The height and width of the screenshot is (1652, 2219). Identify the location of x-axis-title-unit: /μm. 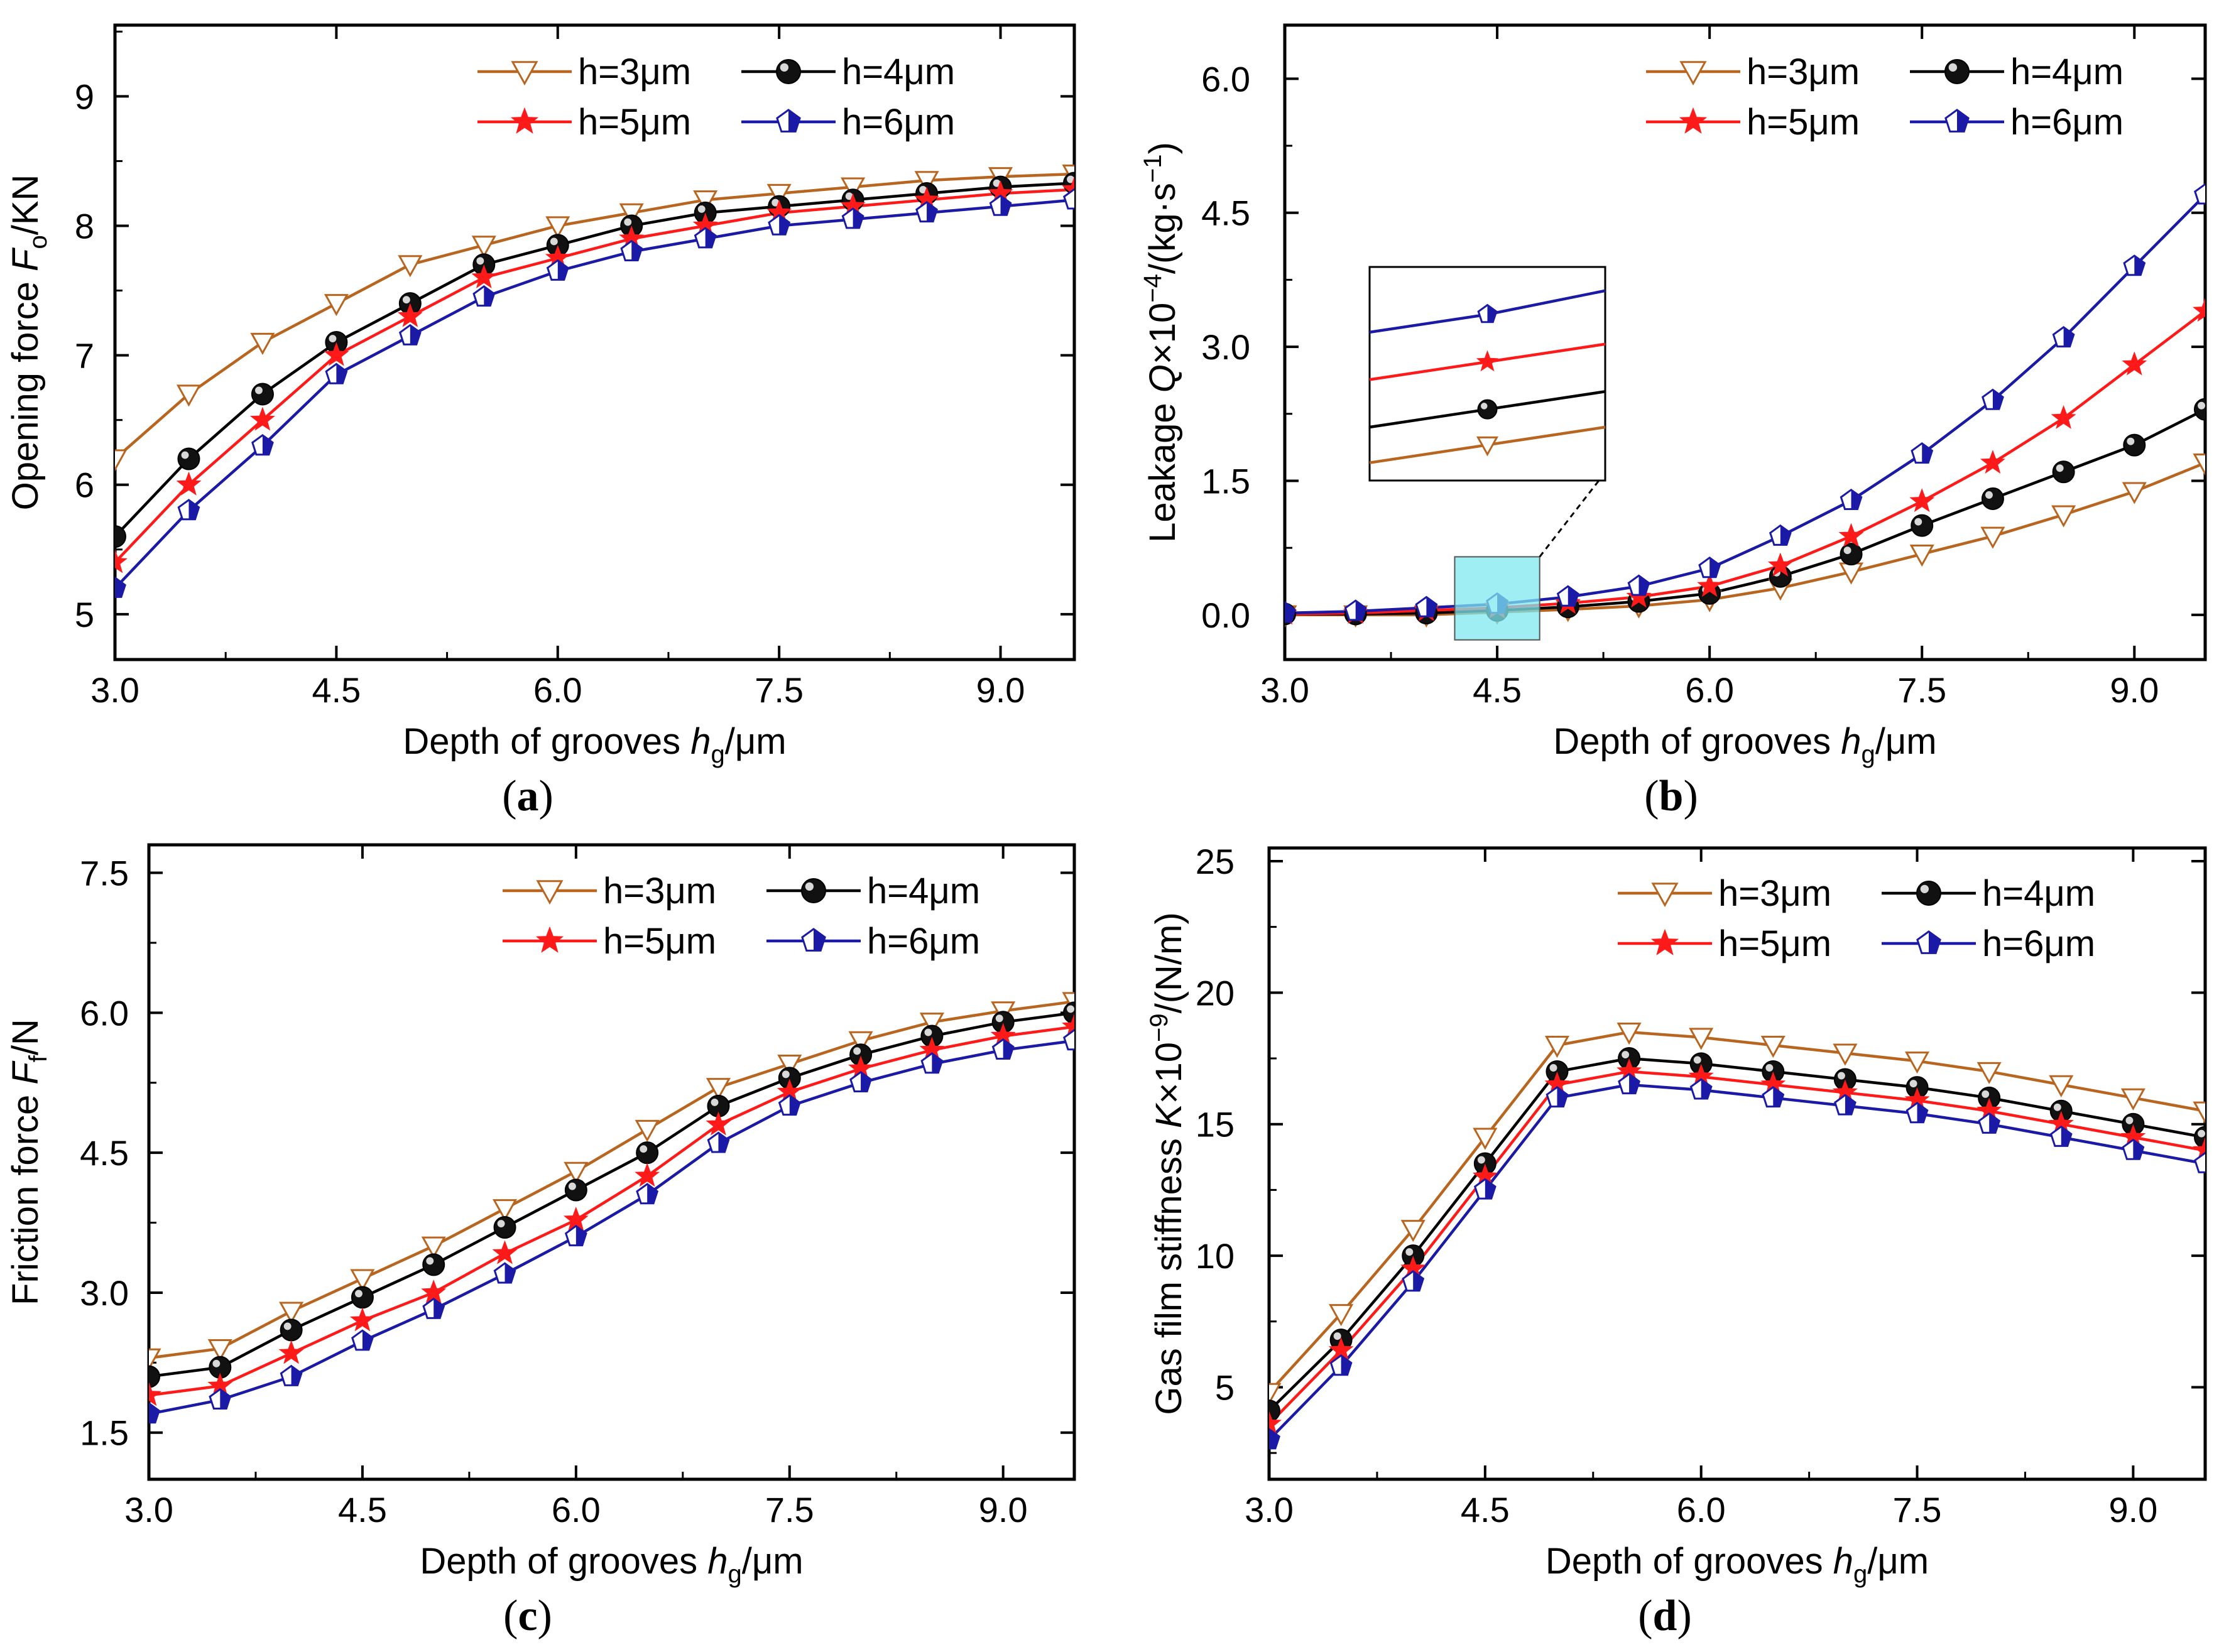
(1906, 741).